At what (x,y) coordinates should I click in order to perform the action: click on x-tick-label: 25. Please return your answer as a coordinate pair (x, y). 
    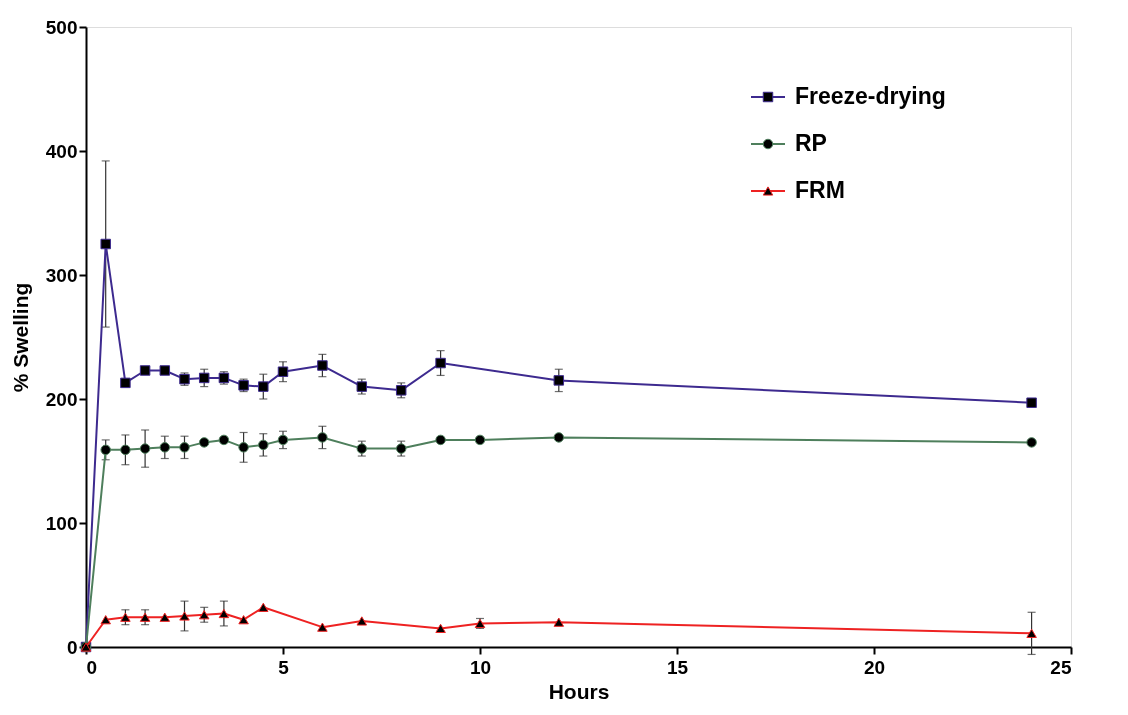
    Looking at the image, I should click on (1061, 667).